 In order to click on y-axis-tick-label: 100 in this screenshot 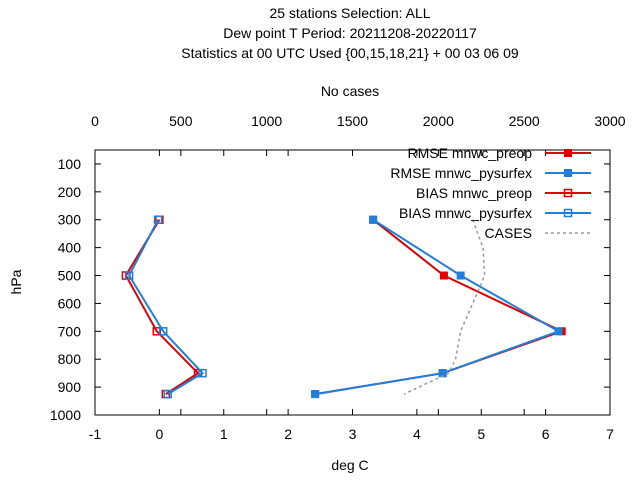, I will do `click(70, 164)`.